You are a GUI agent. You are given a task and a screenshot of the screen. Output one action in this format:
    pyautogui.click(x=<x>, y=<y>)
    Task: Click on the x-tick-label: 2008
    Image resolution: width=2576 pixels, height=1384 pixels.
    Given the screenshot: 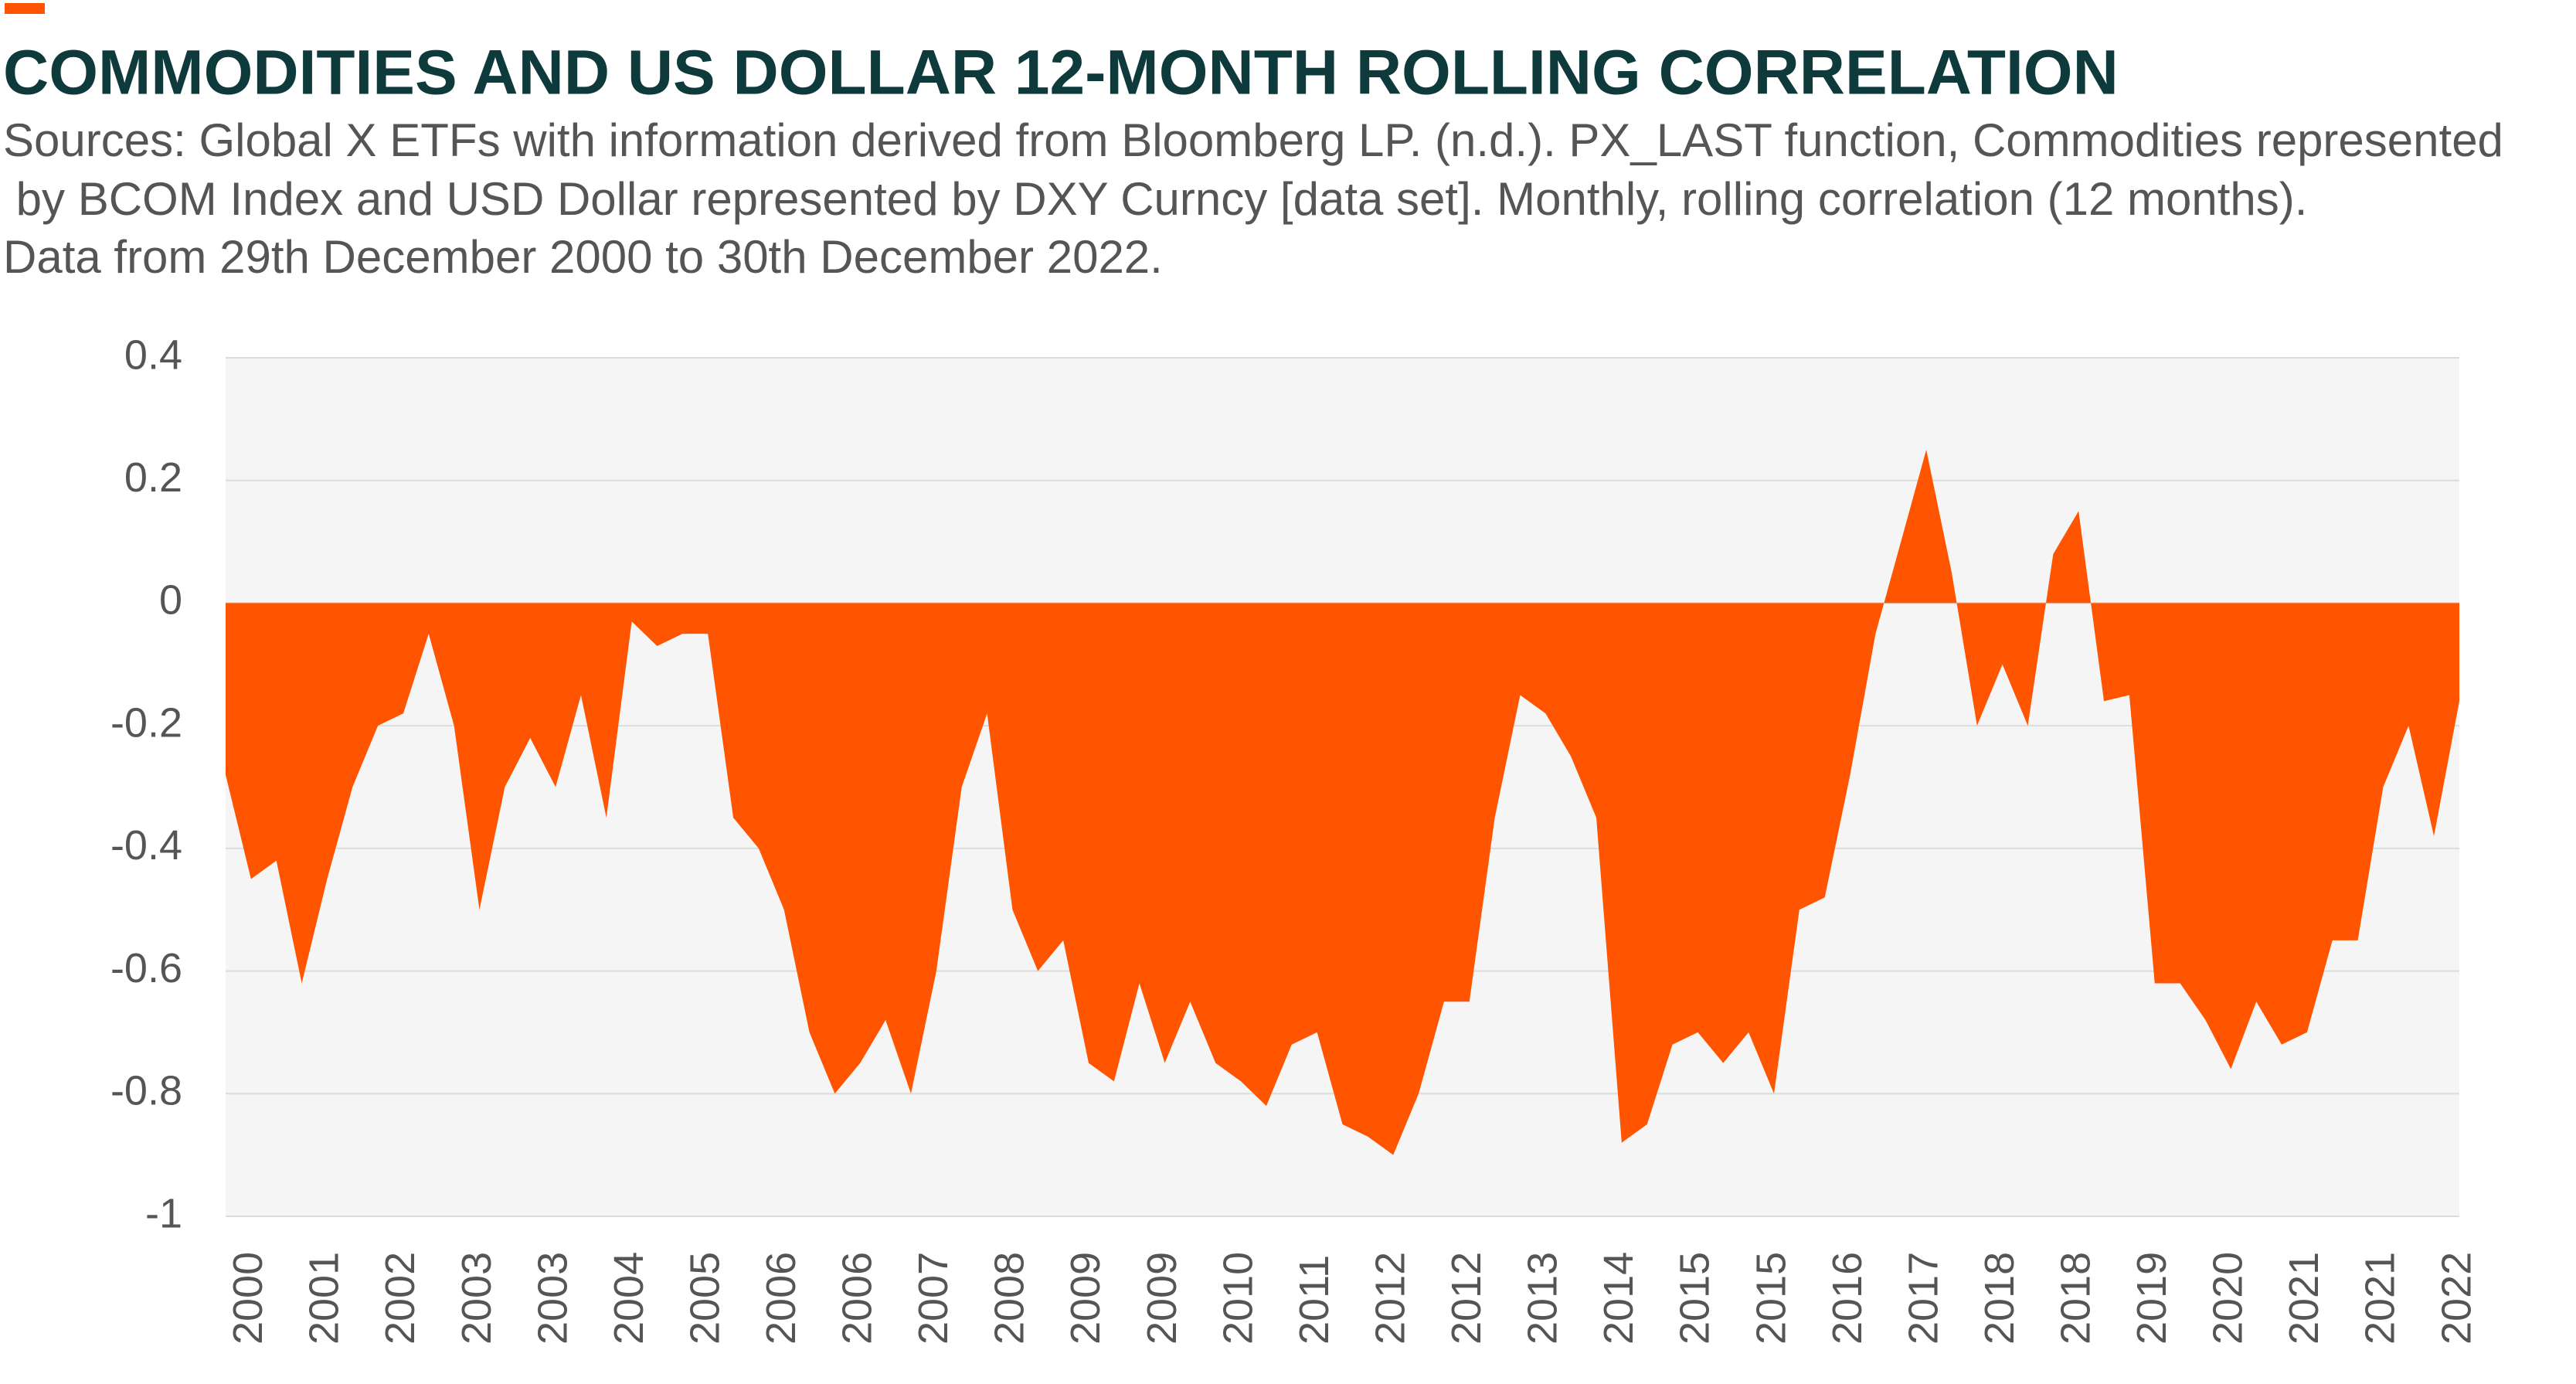 What is the action you would take?
    pyautogui.click(x=1010, y=1298)
    